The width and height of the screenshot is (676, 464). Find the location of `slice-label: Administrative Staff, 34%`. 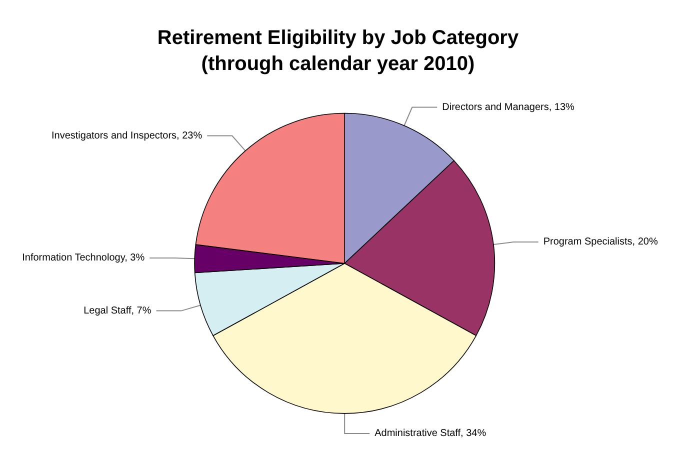

slice-label: Administrative Staff, 34% is located at coordinates (430, 433).